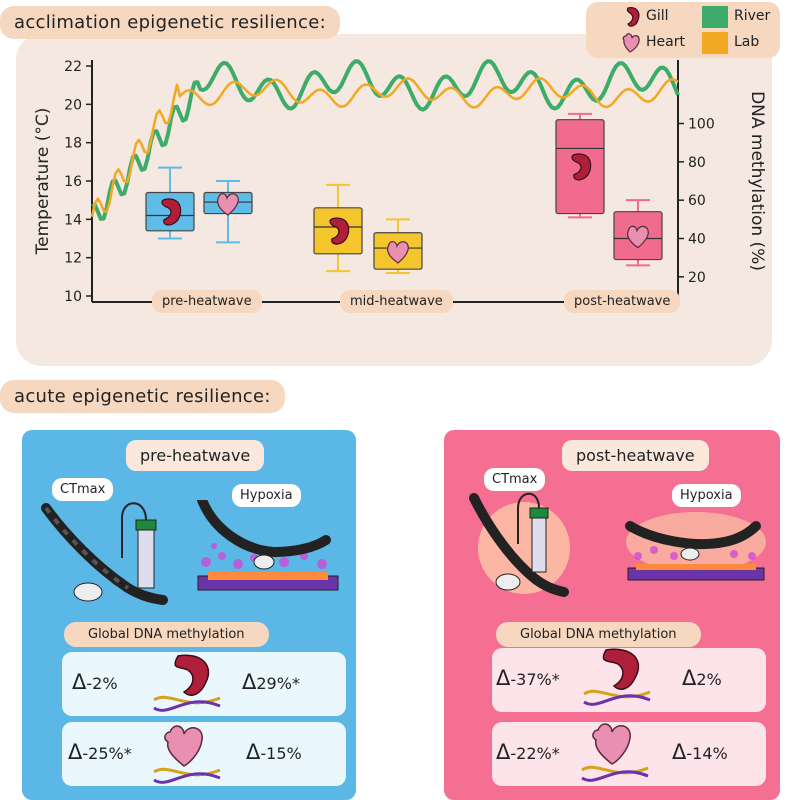 The image size is (787, 800). I want to click on legend-lab-label: Lab, so click(747, 42).